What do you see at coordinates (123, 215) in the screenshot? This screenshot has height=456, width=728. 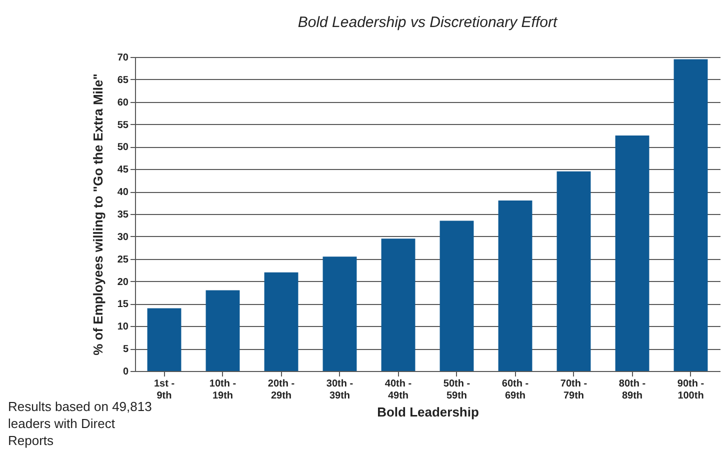 I see `y-tick-label: 35` at bounding box center [123, 215].